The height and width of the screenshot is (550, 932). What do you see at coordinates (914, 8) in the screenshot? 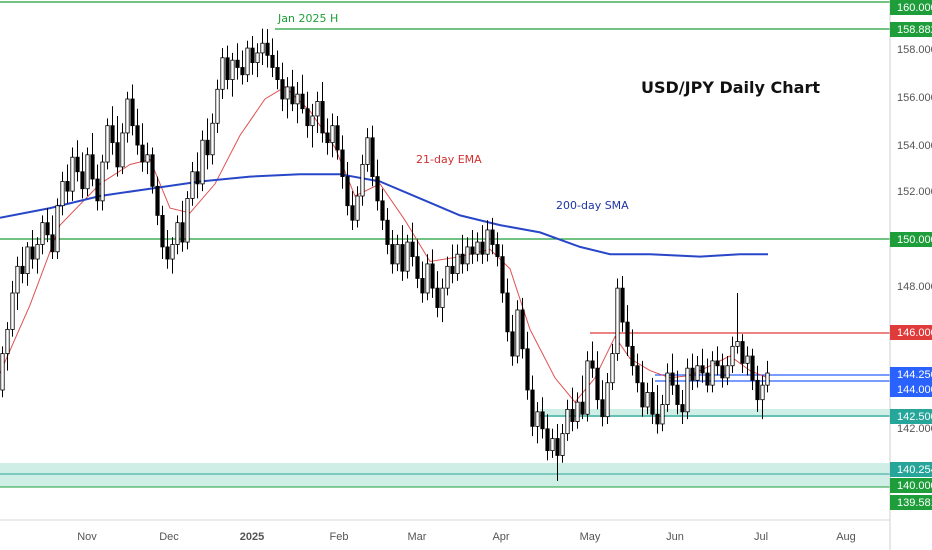
I see `price-label-160: 160.000` at bounding box center [914, 8].